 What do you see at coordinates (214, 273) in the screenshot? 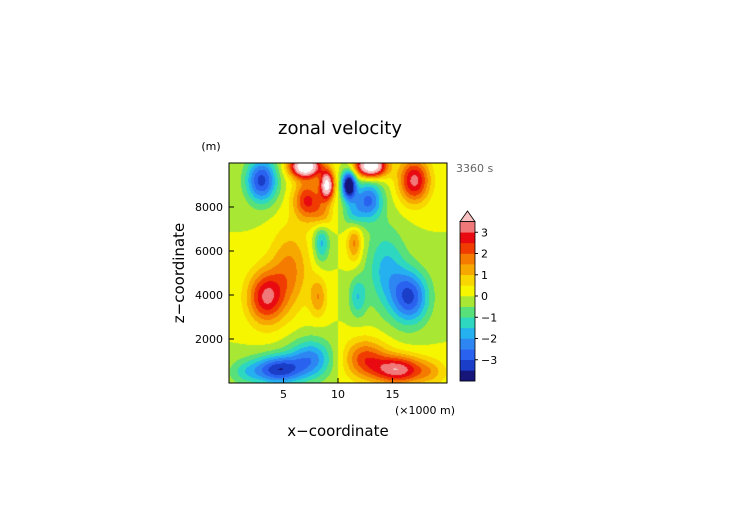
I see `y-axis-ticks: 2000 4000 6000 8000` at bounding box center [214, 273].